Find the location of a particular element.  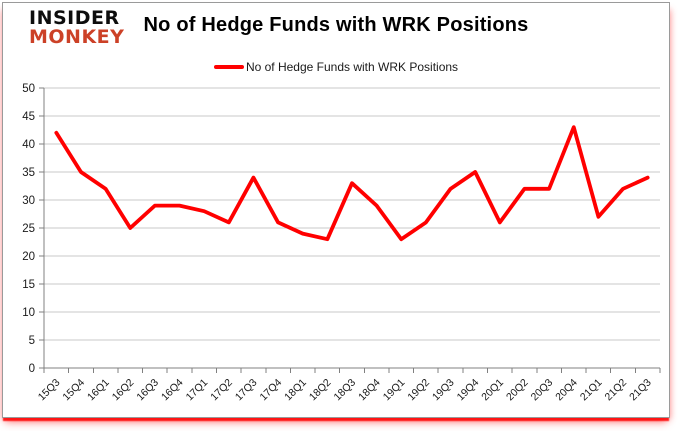

x-axis-label: 16Q1 is located at coordinates (98, 390).